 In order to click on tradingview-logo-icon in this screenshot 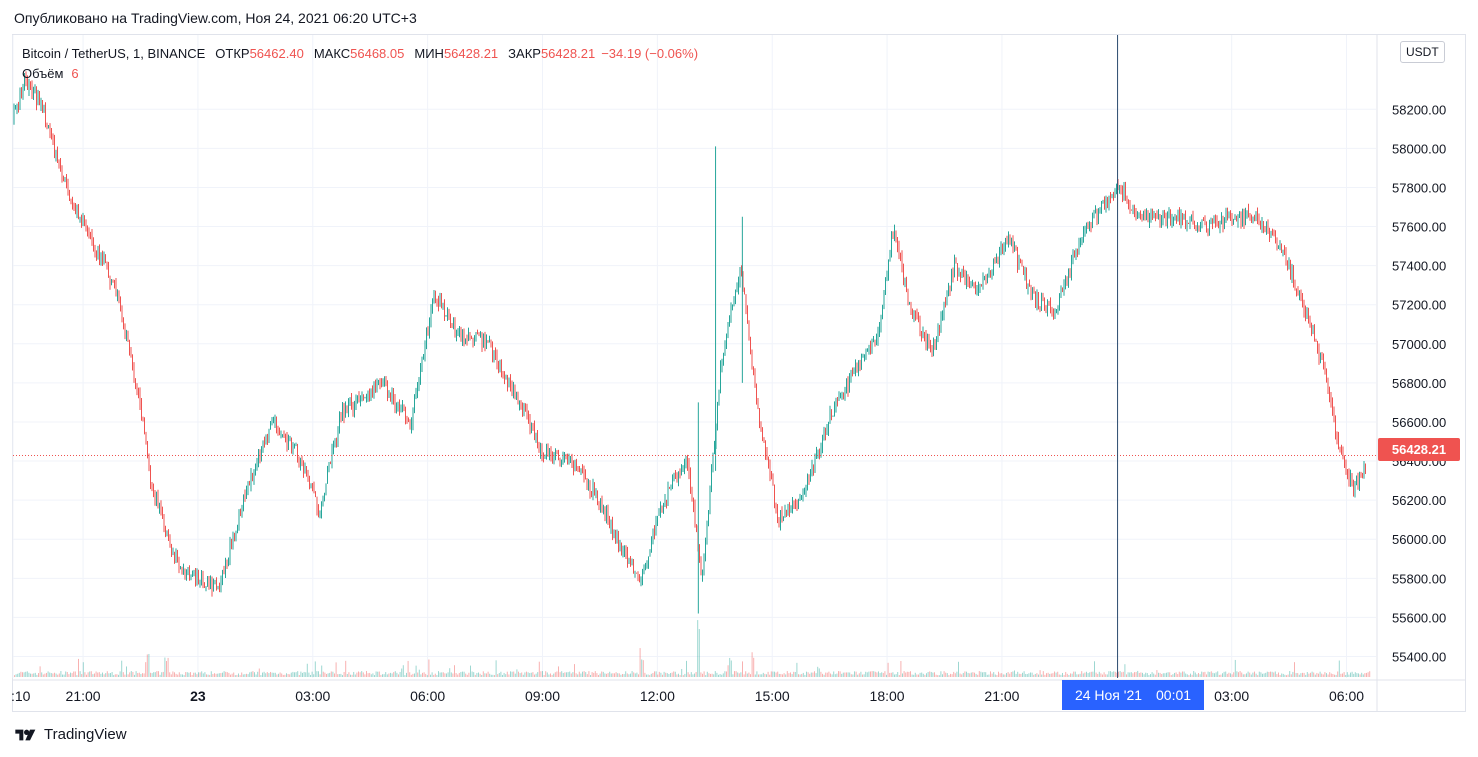, I will do `click(25, 734)`.